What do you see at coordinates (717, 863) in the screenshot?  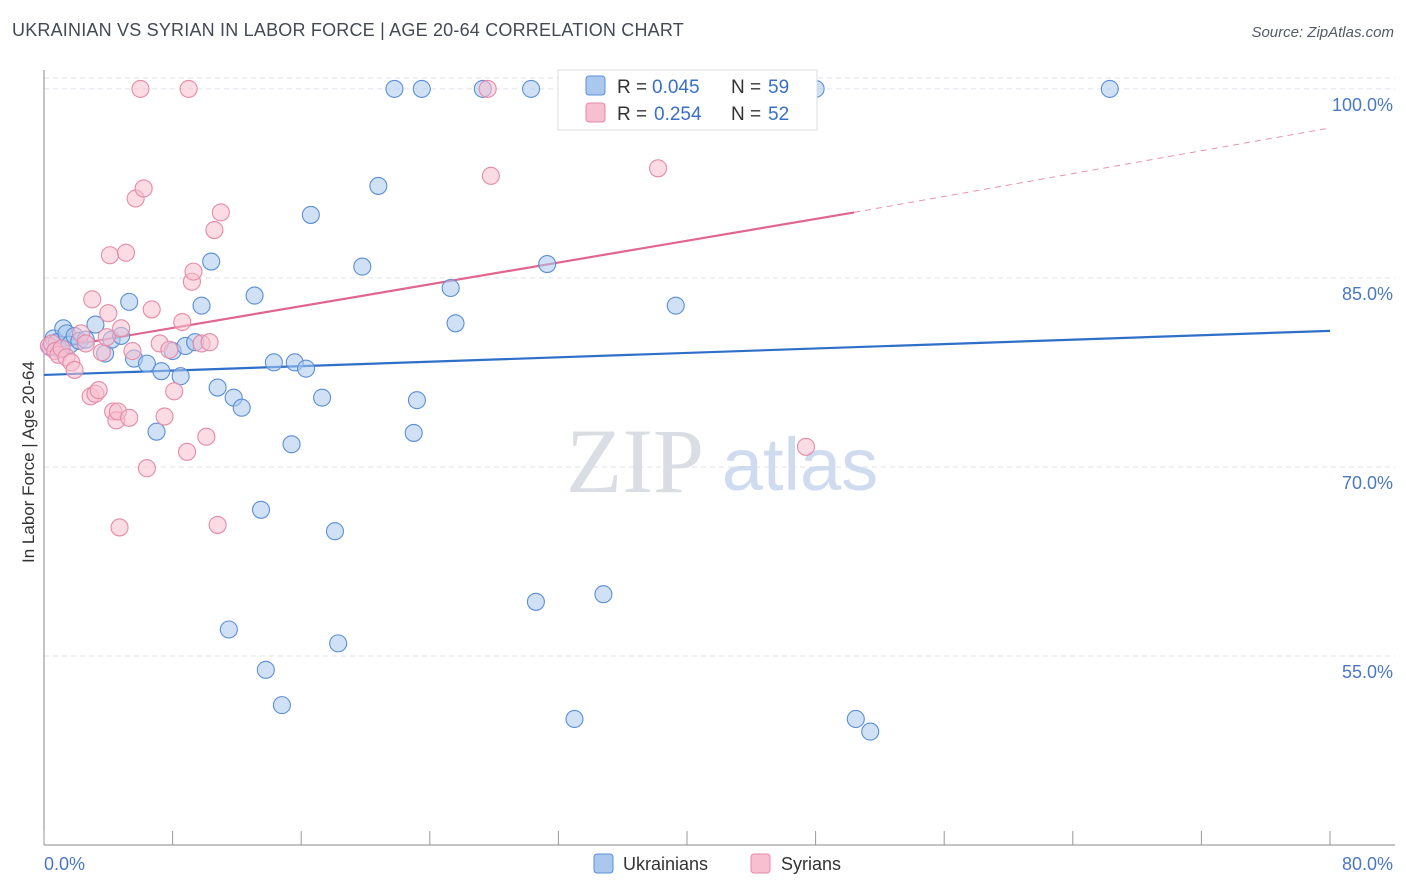 I see `series-legend: Ukrainians Syrians` at bounding box center [717, 863].